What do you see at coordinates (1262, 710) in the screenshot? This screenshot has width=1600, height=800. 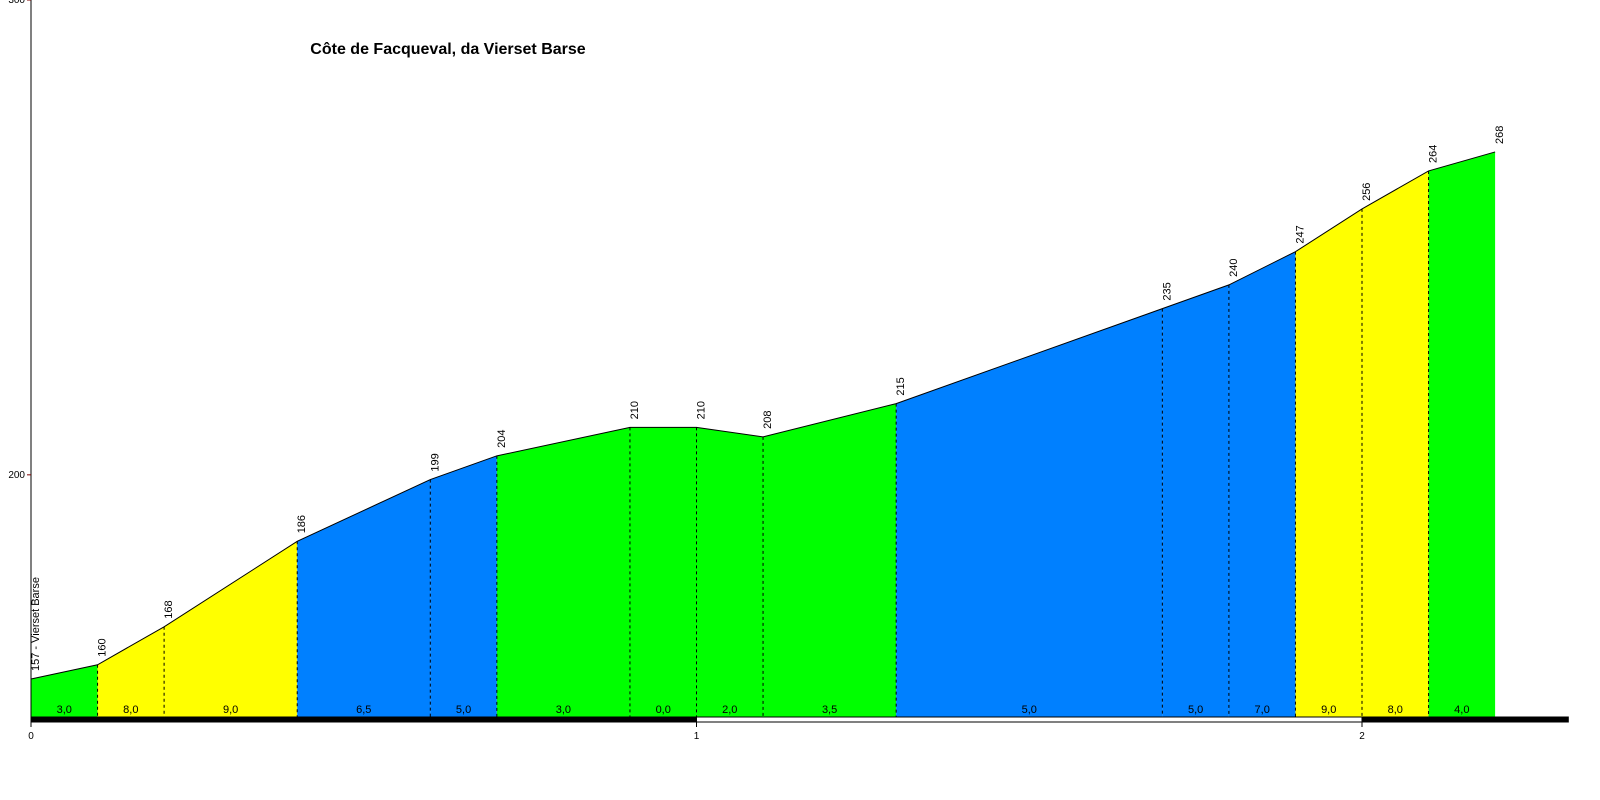 I see `gradient-label: 7,0` at bounding box center [1262, 710].